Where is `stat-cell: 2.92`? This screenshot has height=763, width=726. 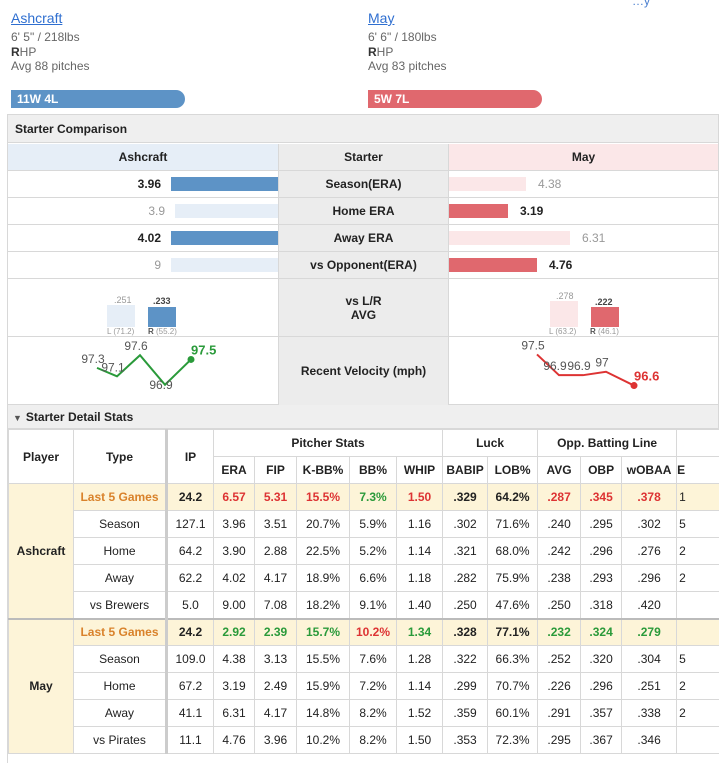
stat-cell: 2.92 is located at coordinates (234, 631).